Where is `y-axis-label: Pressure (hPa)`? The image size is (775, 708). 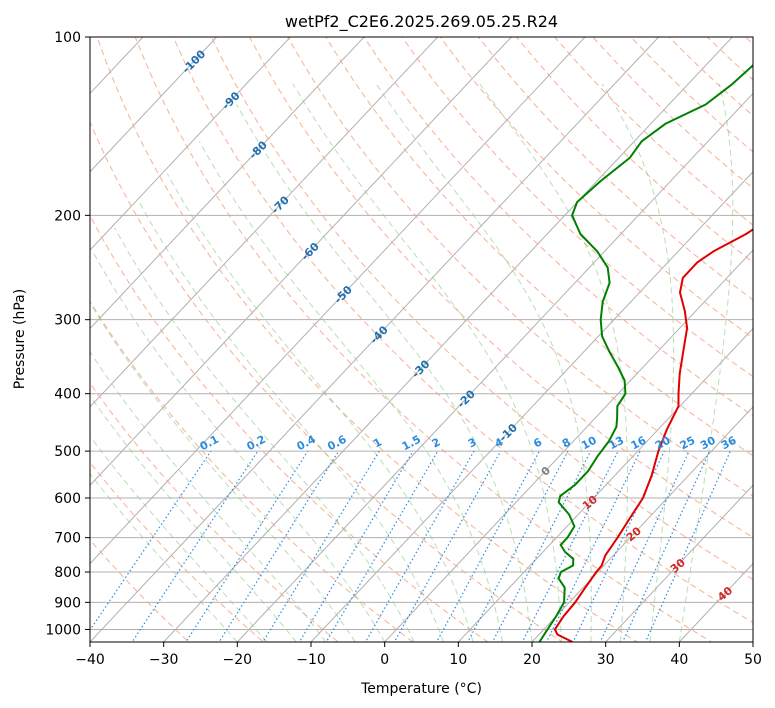
y-axis-label: Pressure (hPa) is located at coordinates (20, 339).